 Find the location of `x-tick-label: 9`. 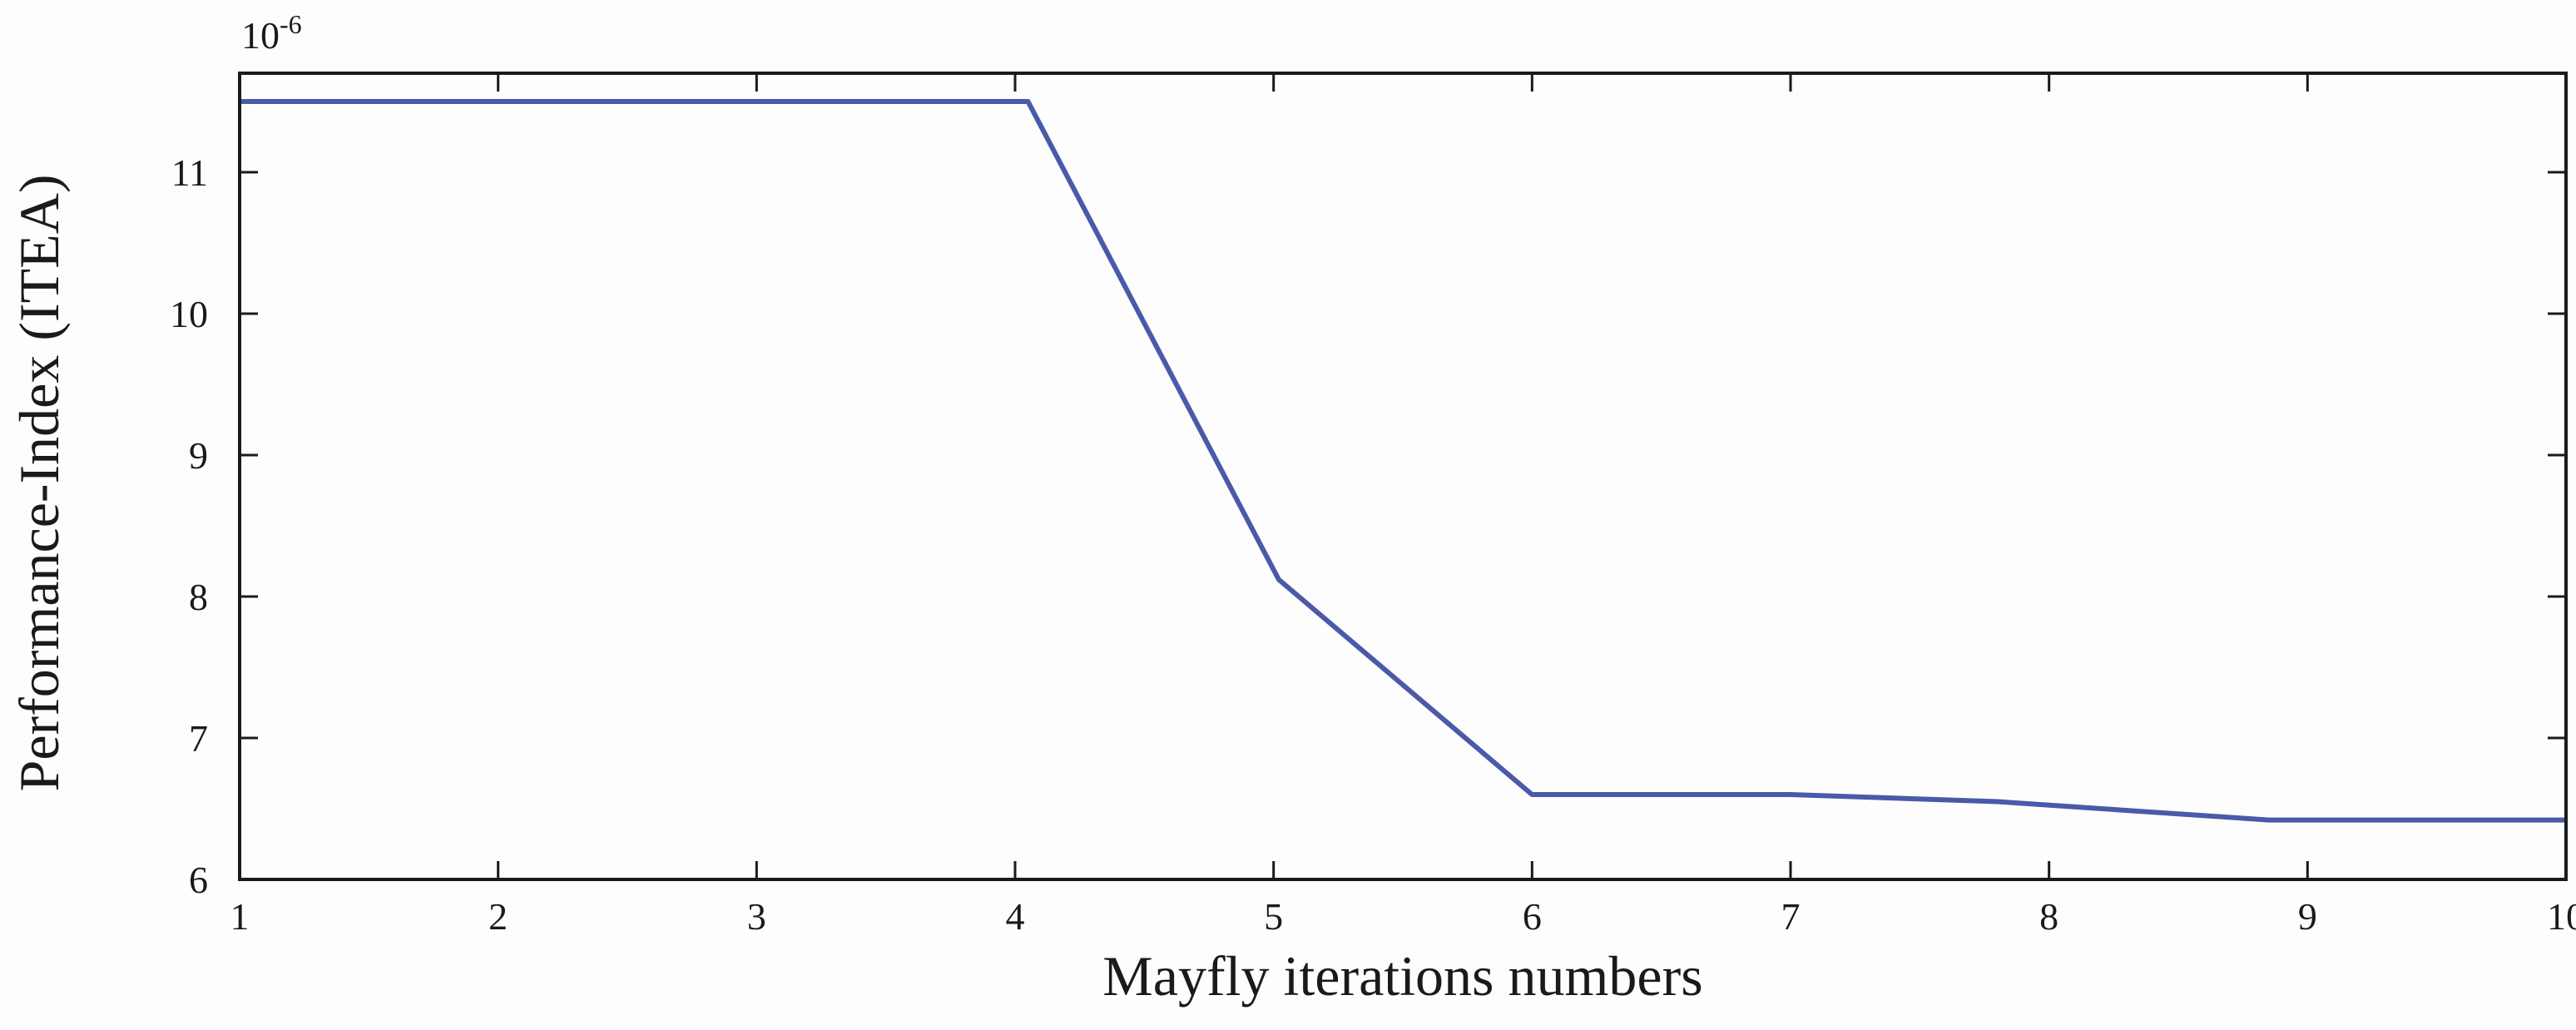

x-tick-label: 9 is located at coordinates (2307, 917).